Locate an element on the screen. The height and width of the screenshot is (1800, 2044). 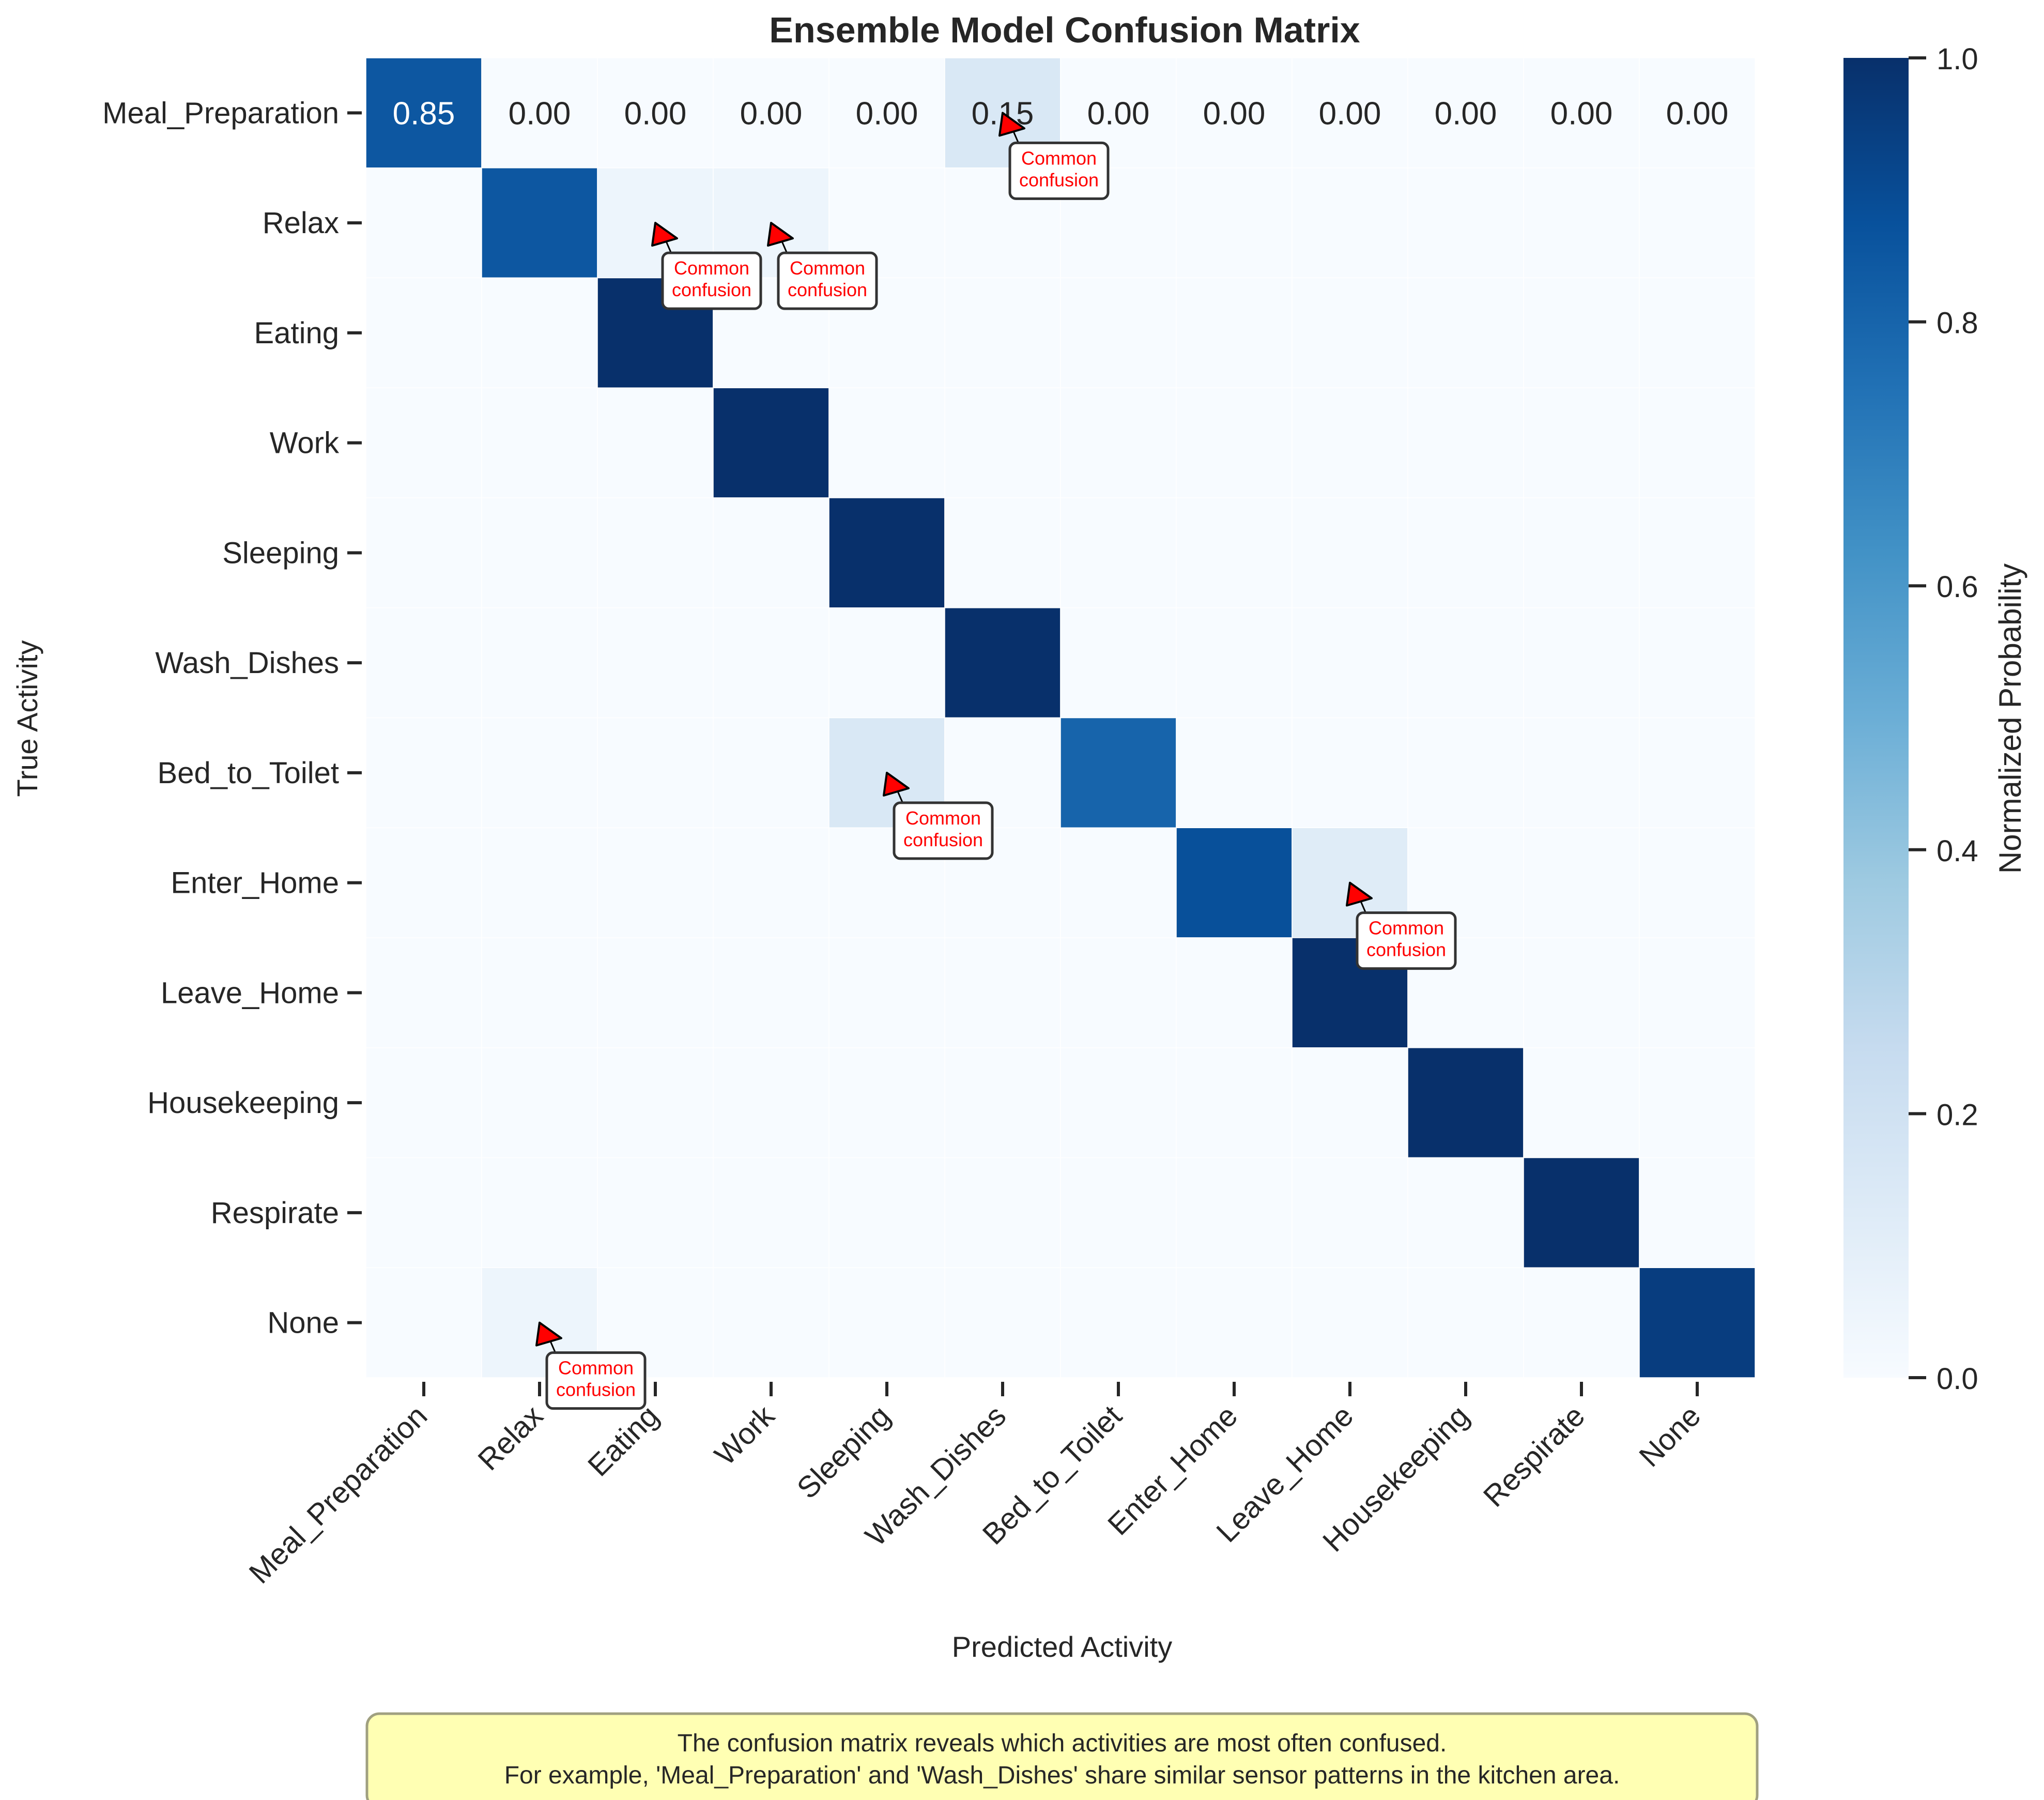
footnote-background is located at coordinates (1062, 1756).